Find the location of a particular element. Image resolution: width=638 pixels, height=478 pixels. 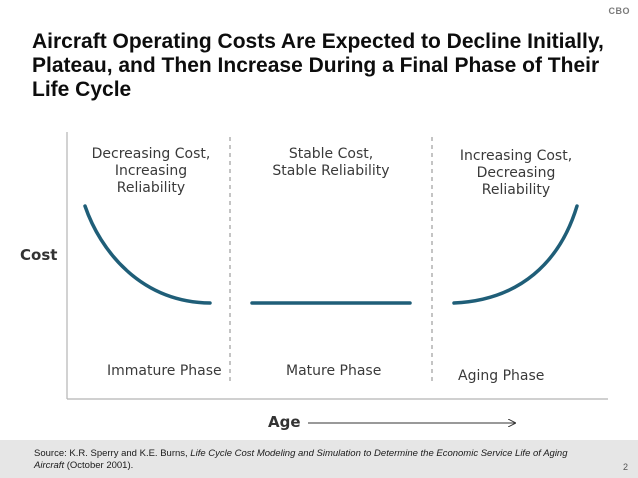

phase-3-description: Increasing Cost, Decreasing Reliability is located at coordinates (516, 173).